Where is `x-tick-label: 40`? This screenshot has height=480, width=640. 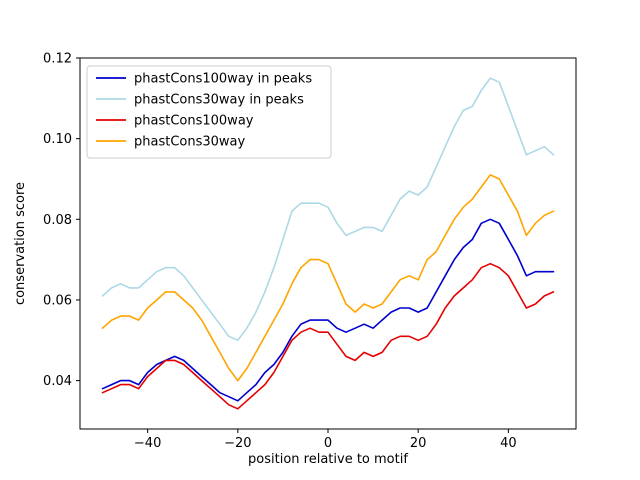 x-tick-label: 40 is located at coordinates (508, 443).